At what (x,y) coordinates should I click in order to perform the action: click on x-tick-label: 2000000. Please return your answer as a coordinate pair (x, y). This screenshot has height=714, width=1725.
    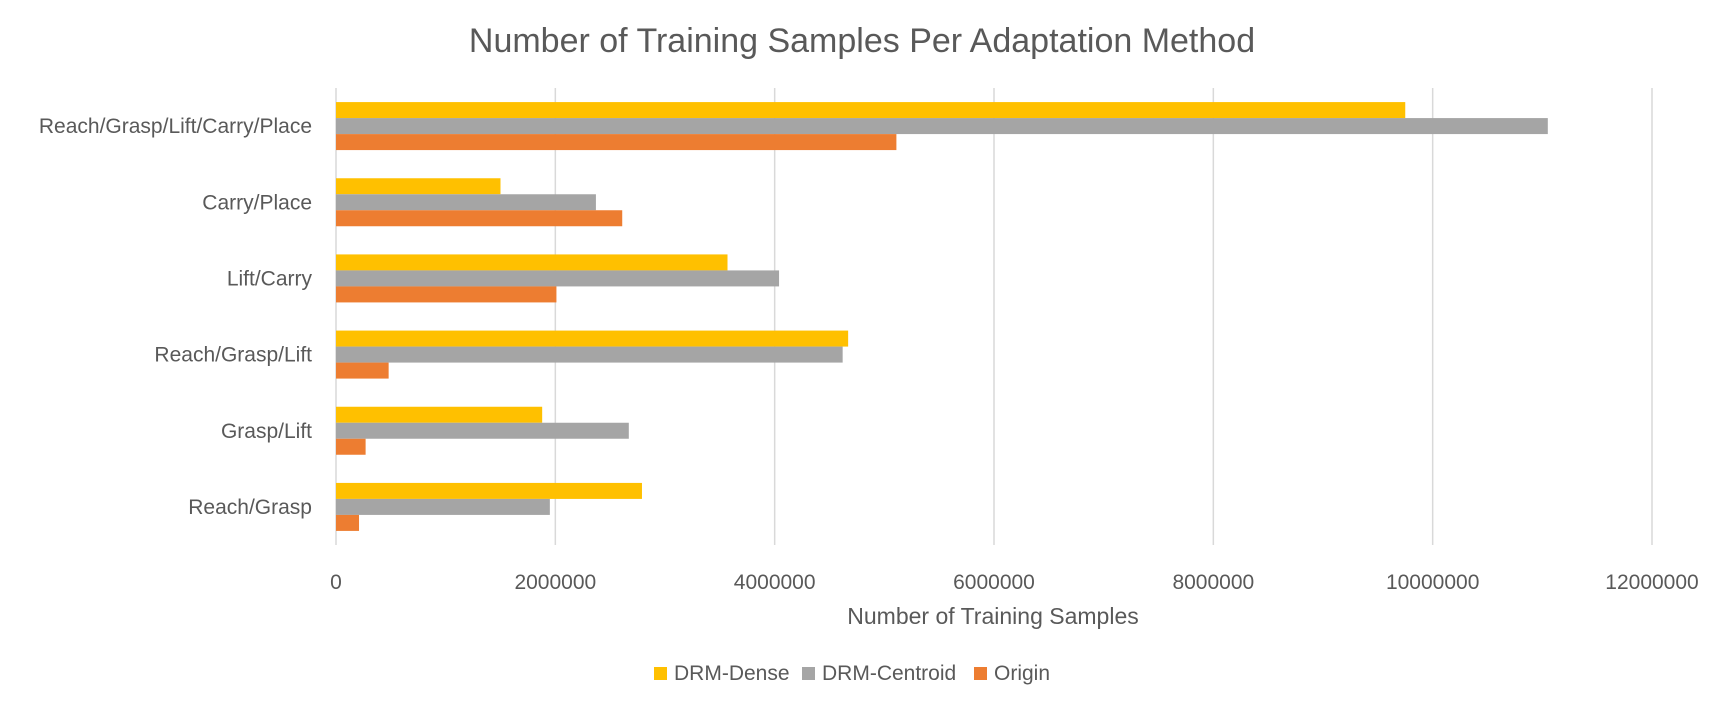
    Looking at the image, I should click on (555, 582).